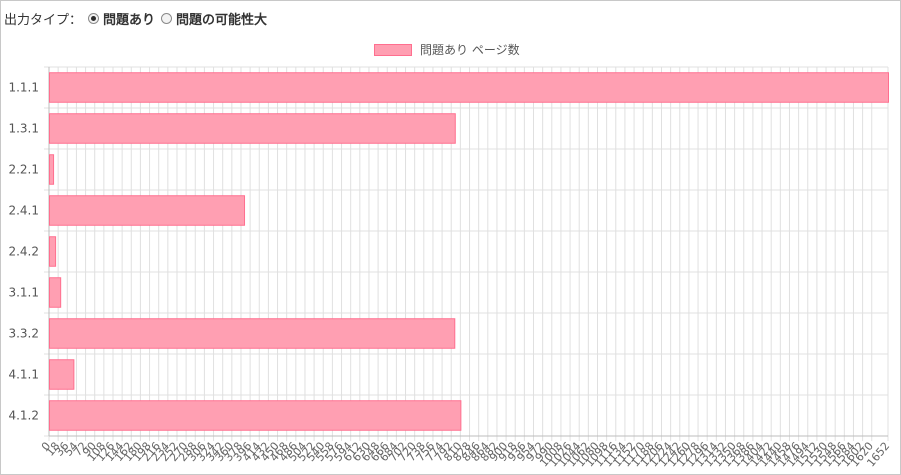 This screenshot has width=901, height=475. I want to click on radio-problem-label: 問題あり, so click(129, 20).